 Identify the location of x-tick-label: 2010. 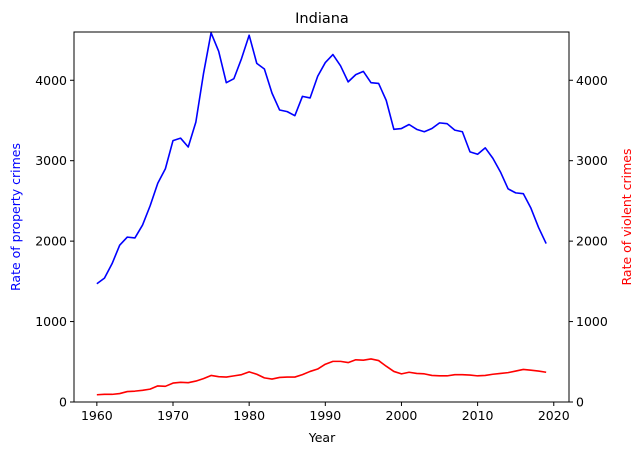
(478, 415).